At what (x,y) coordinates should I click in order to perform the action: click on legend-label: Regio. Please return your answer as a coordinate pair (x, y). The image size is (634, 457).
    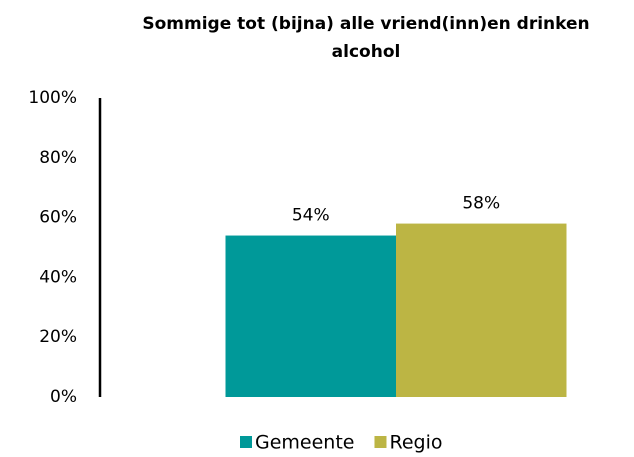
    Looking at the image, I should click on (415, 443).